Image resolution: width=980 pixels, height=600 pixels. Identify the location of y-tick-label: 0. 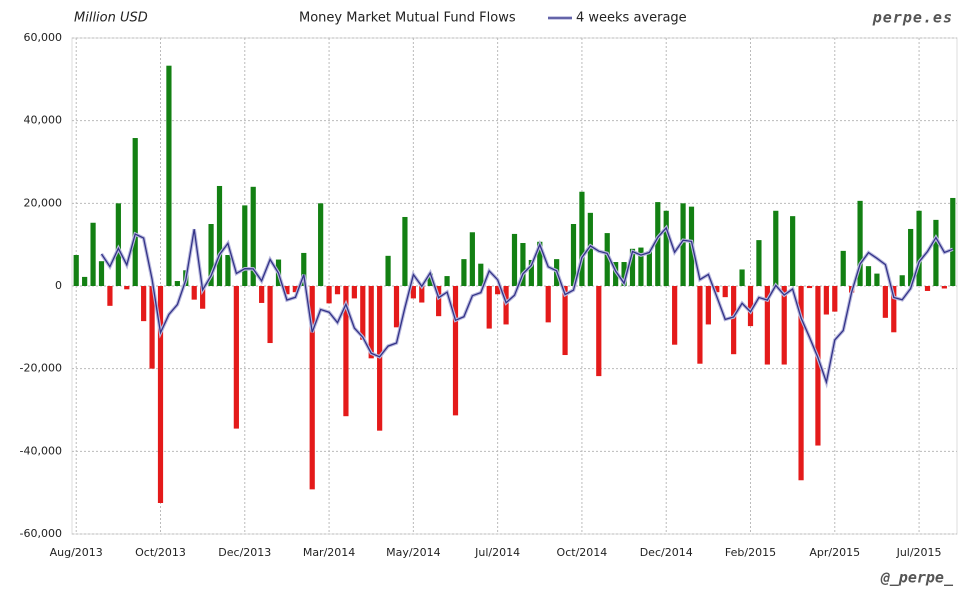
(58, 285).